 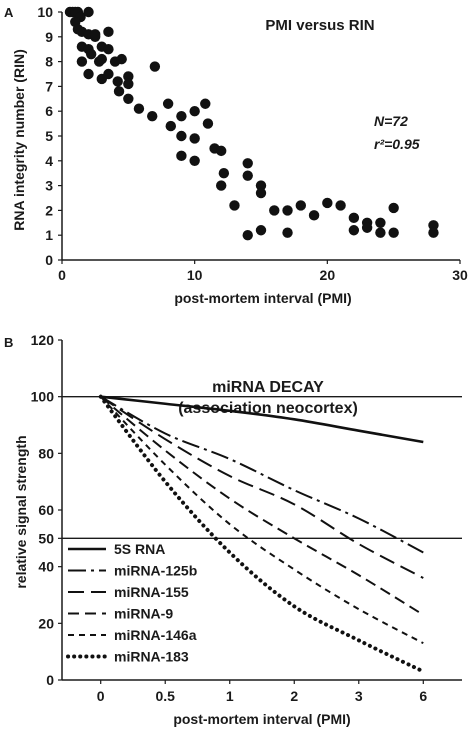 I want to click on panel-b-subtitle: (association neocortex), so click(x=268, y=408).